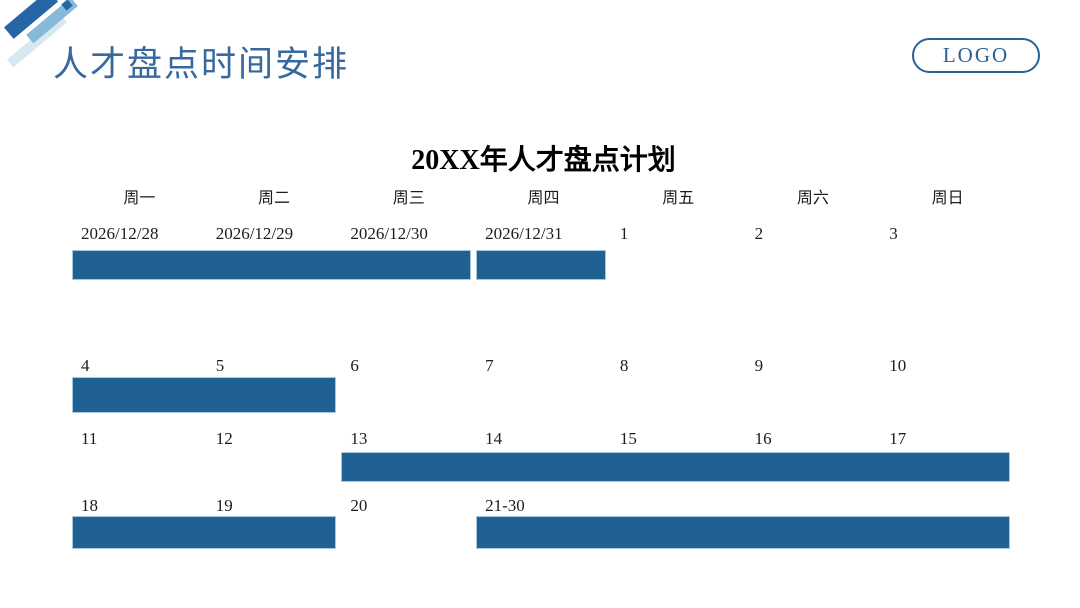 The height and width of the screenshot is (608, 1080). I want to click on date-label: 2026/12/31, so click(524, 233).